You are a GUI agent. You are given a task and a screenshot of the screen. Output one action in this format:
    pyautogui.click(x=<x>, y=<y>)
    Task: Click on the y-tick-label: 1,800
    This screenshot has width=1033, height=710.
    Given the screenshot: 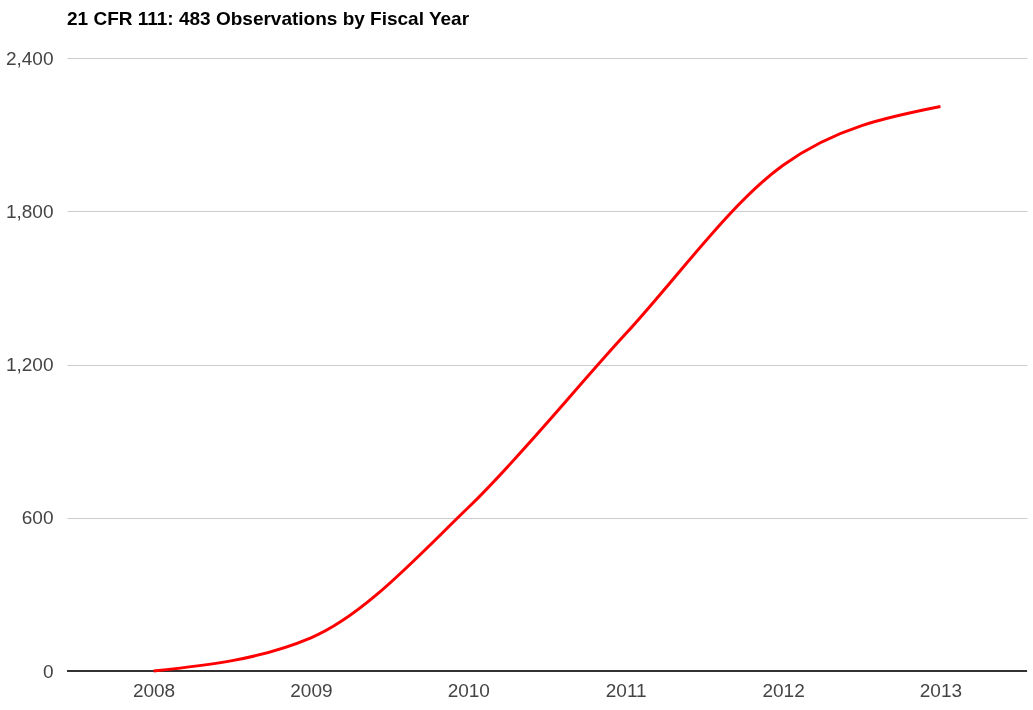 What is the action you would take?
    pyautogui.click(x=29, y=211)
    